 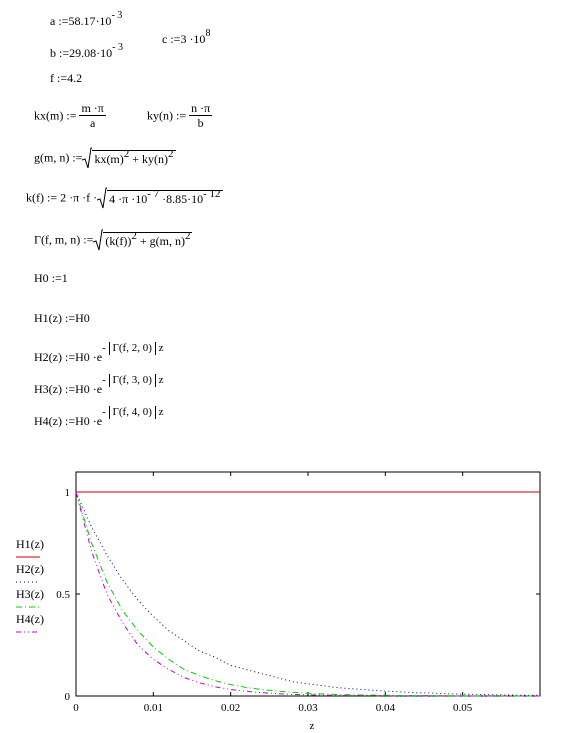 I want to click on def-h3-lhs: H3(z) :=, so click(x=55, y=389).